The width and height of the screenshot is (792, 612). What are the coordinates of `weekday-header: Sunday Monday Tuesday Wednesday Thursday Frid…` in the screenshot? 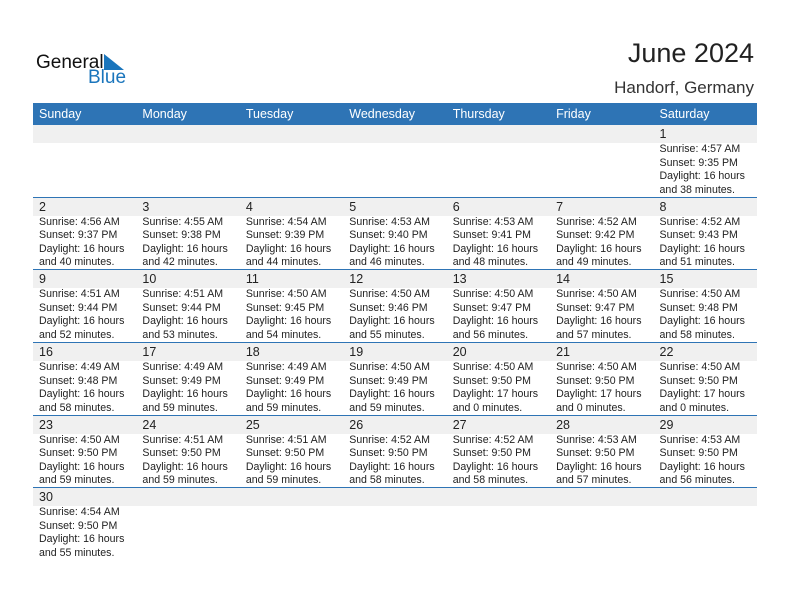 It's located at (395, 114).